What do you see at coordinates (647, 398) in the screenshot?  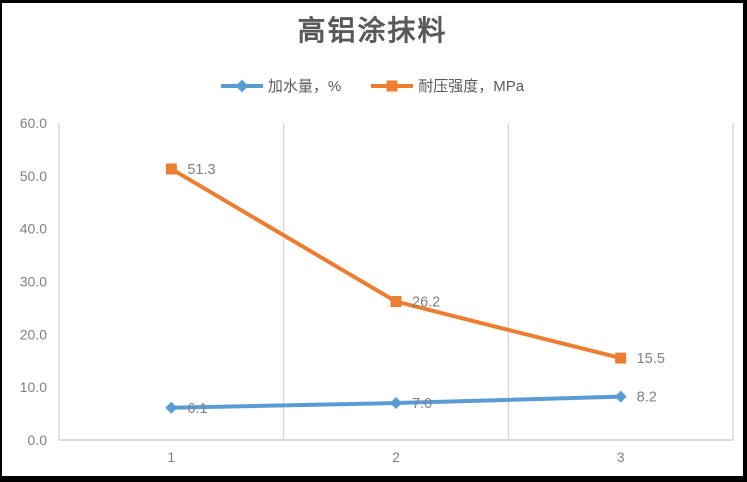 I see `data-label: 8.2` at bounding box center [647, 398].